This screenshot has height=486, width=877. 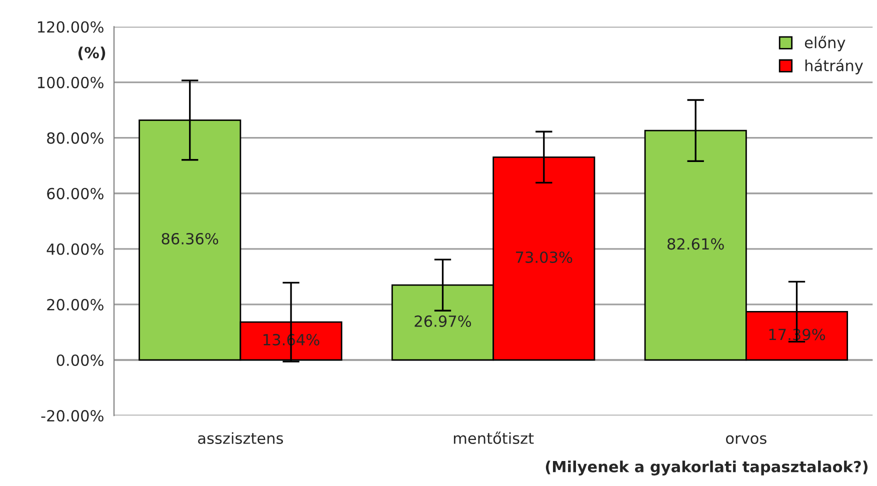 What do you see at coordinates (92, 53) in the screenshot?
I see `y-axis-title: (%)` at bounding box center [92, 53].